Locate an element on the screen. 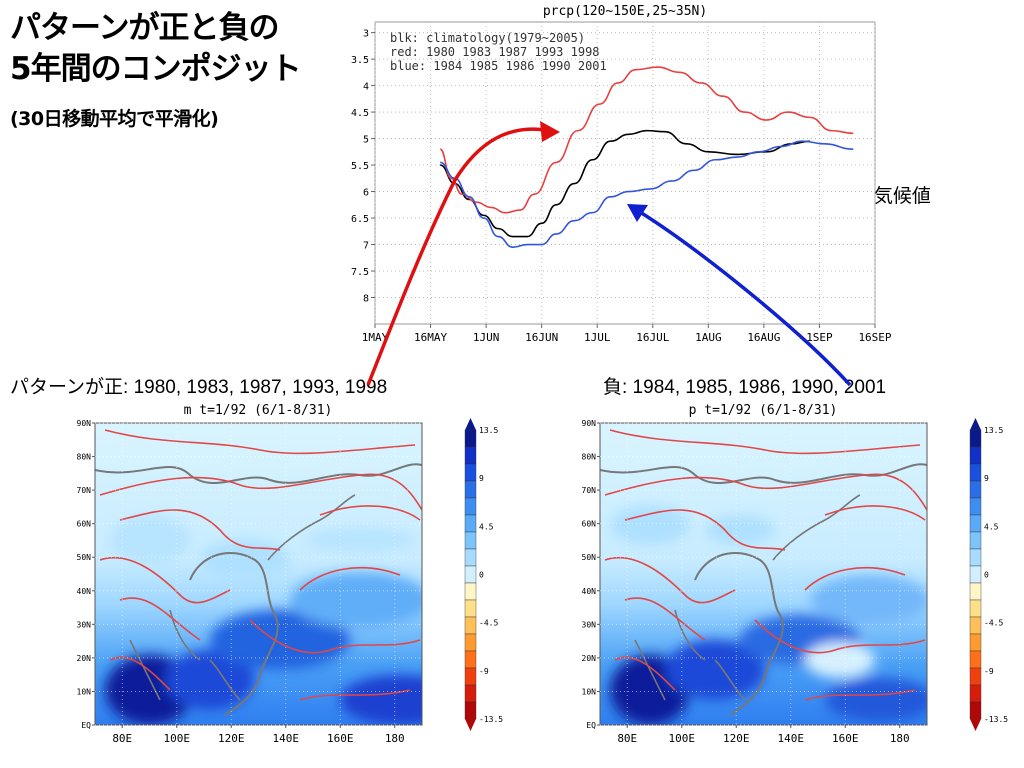  lat-label: 10N is located at coordinates (84, 691).